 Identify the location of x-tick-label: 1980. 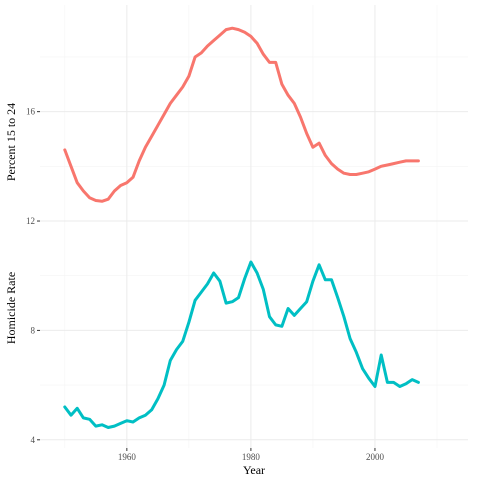
(251, 457).